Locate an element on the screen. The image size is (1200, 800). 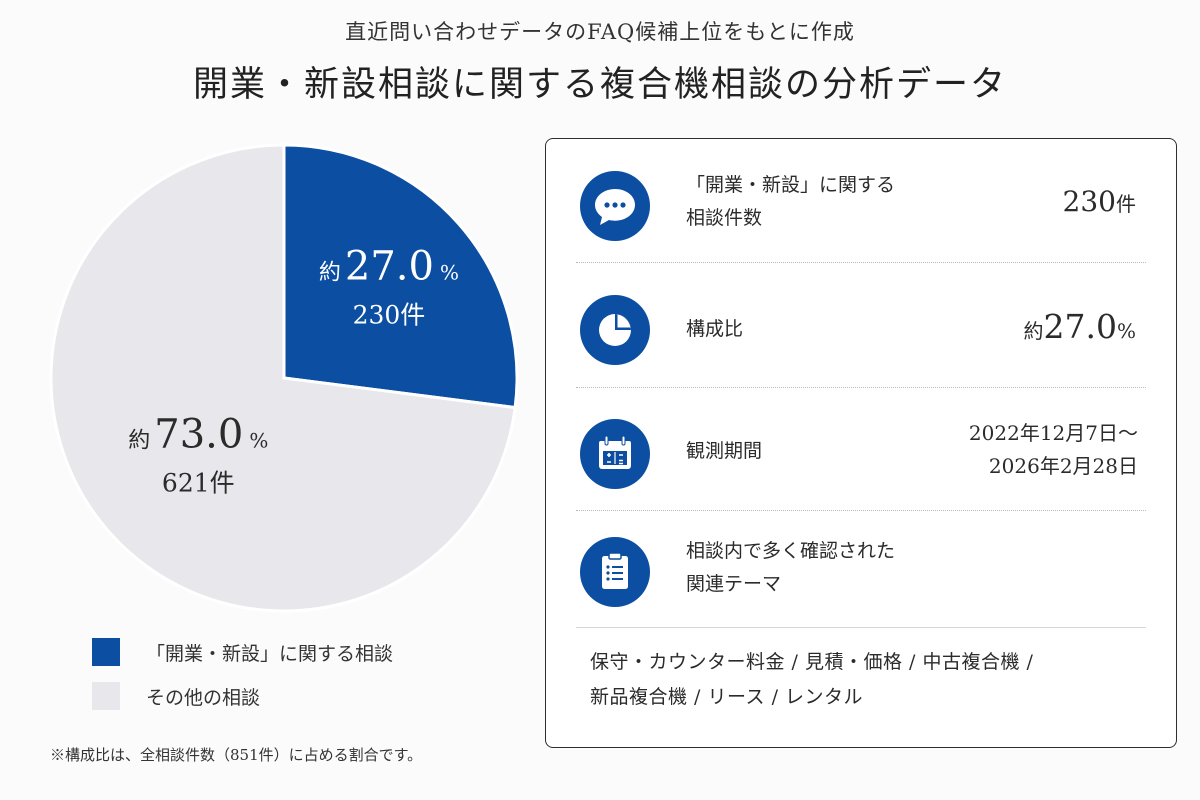
legend-item-other: その他の相談 is located at coordinates (242, 696).